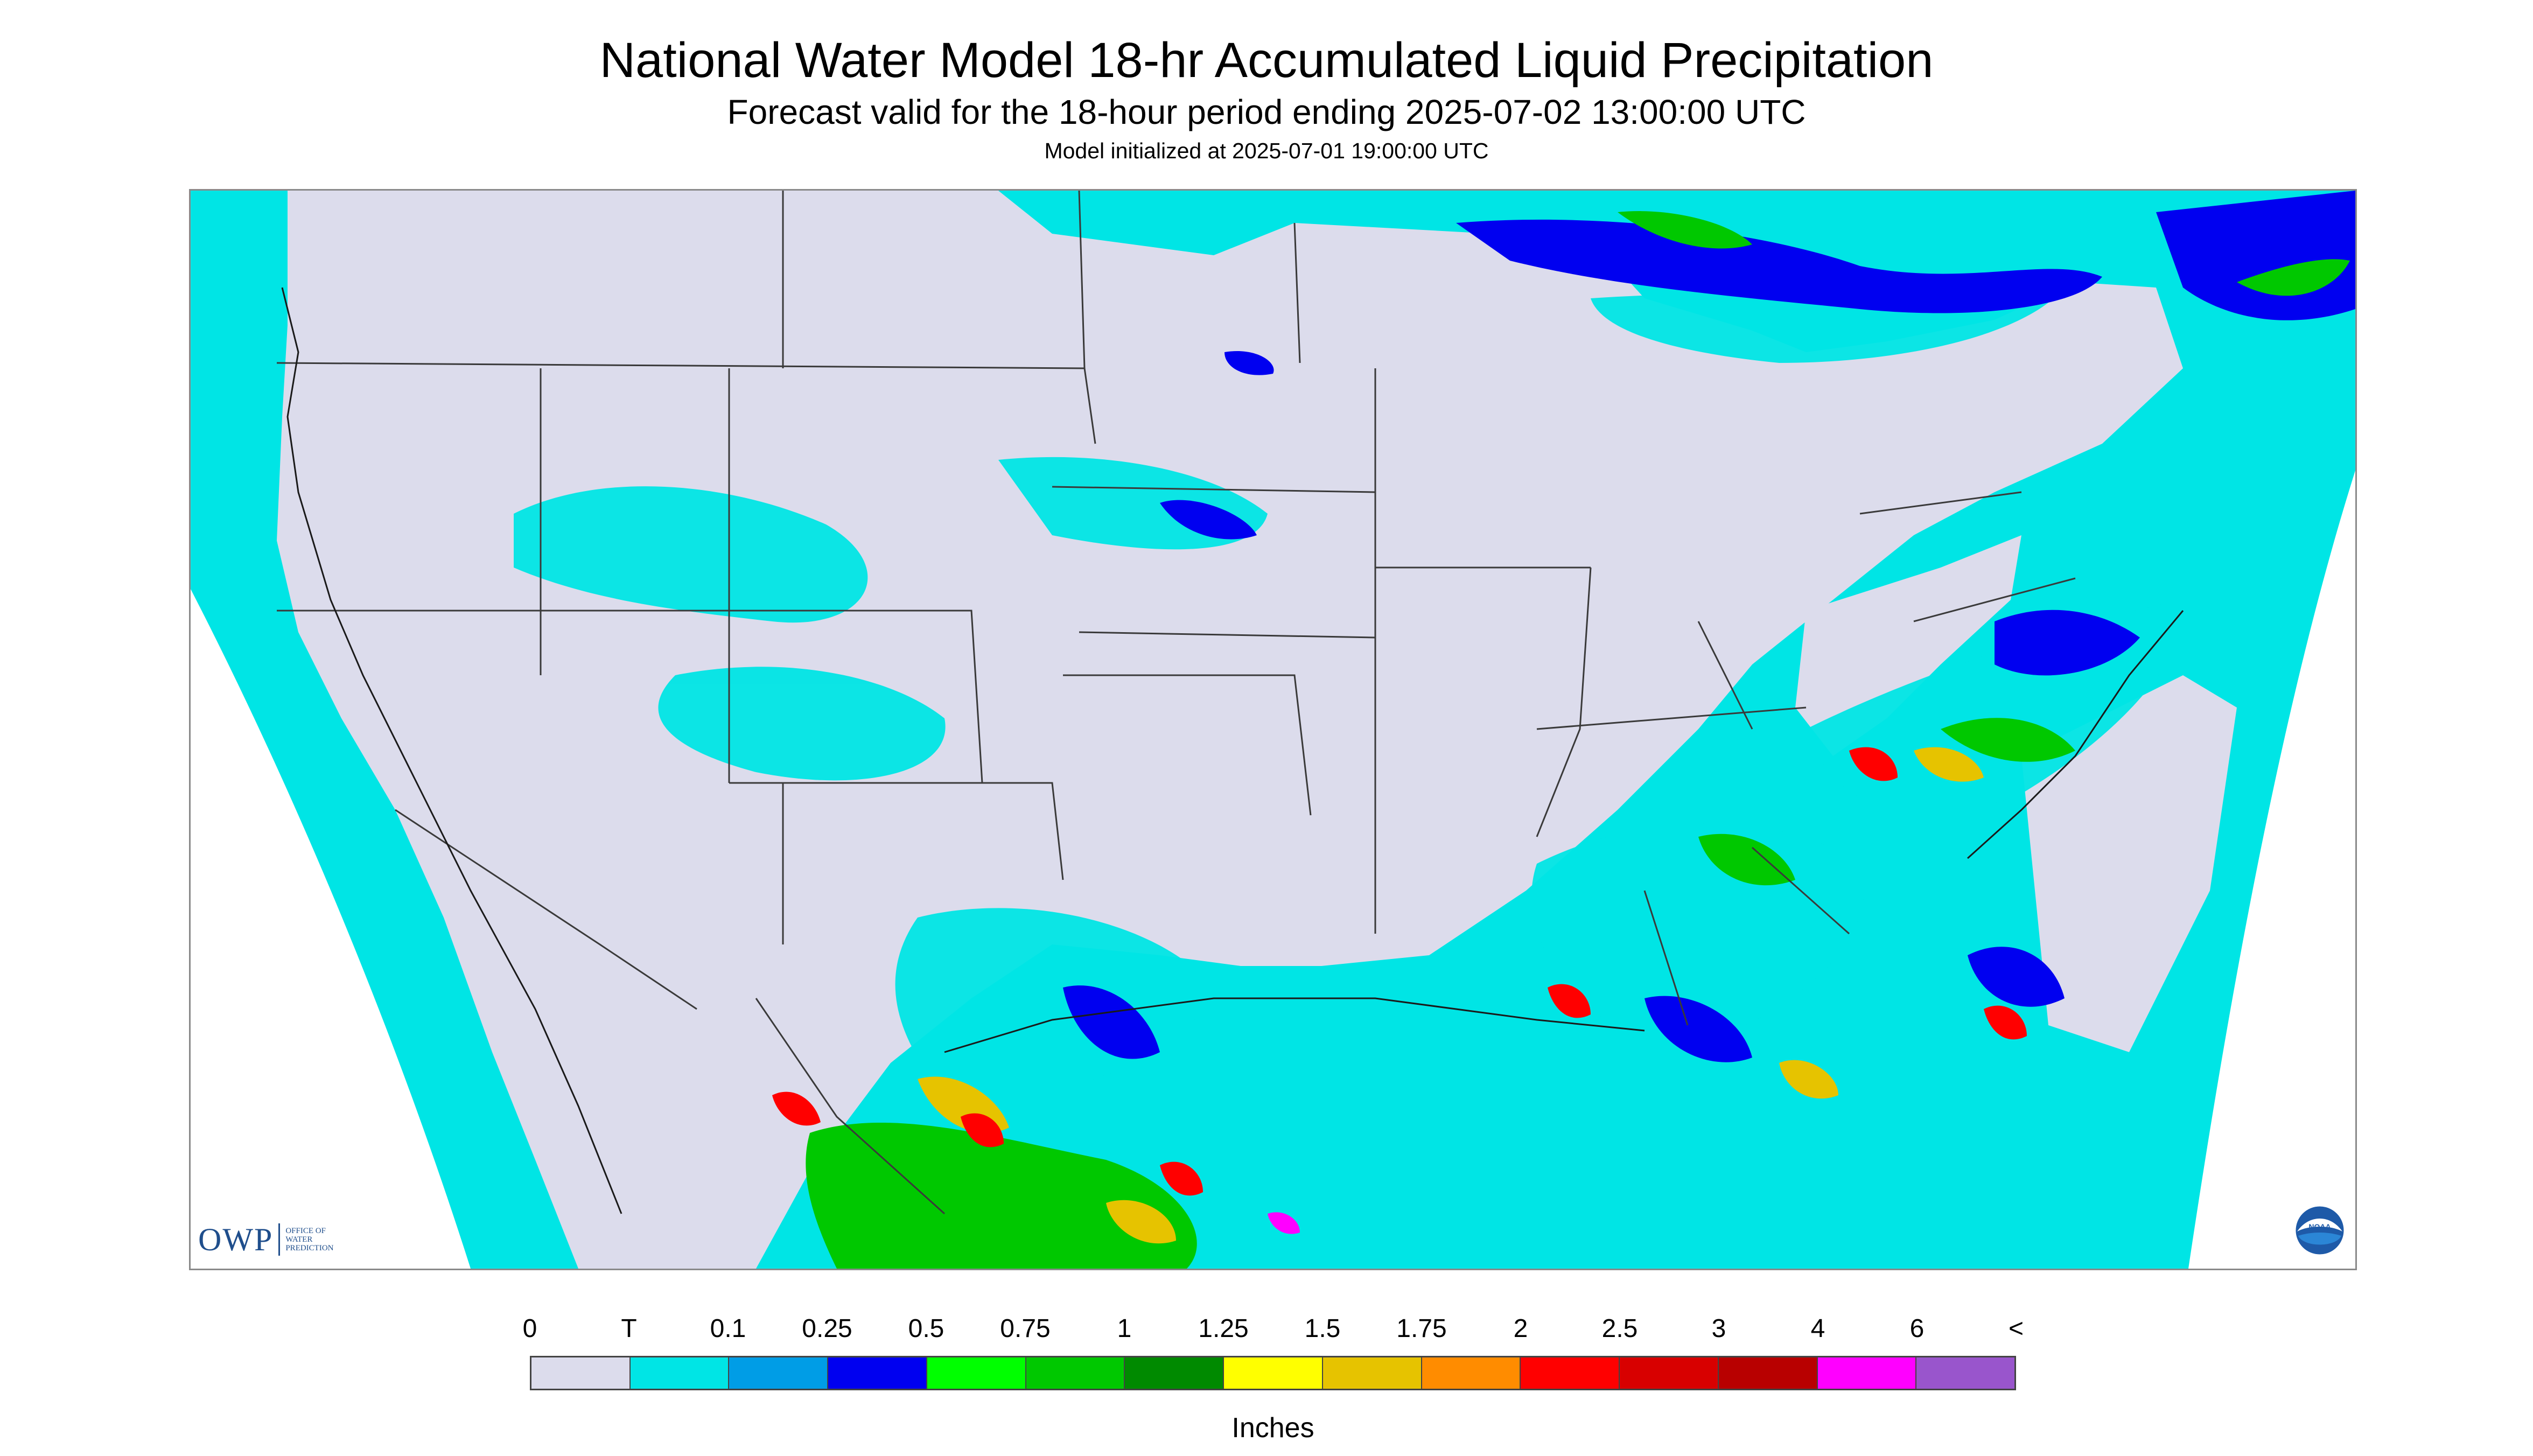 The height and width of the screenshot is (1456, 2533). I want to click on legend-tick-label: 3, so click(1718, 1328).